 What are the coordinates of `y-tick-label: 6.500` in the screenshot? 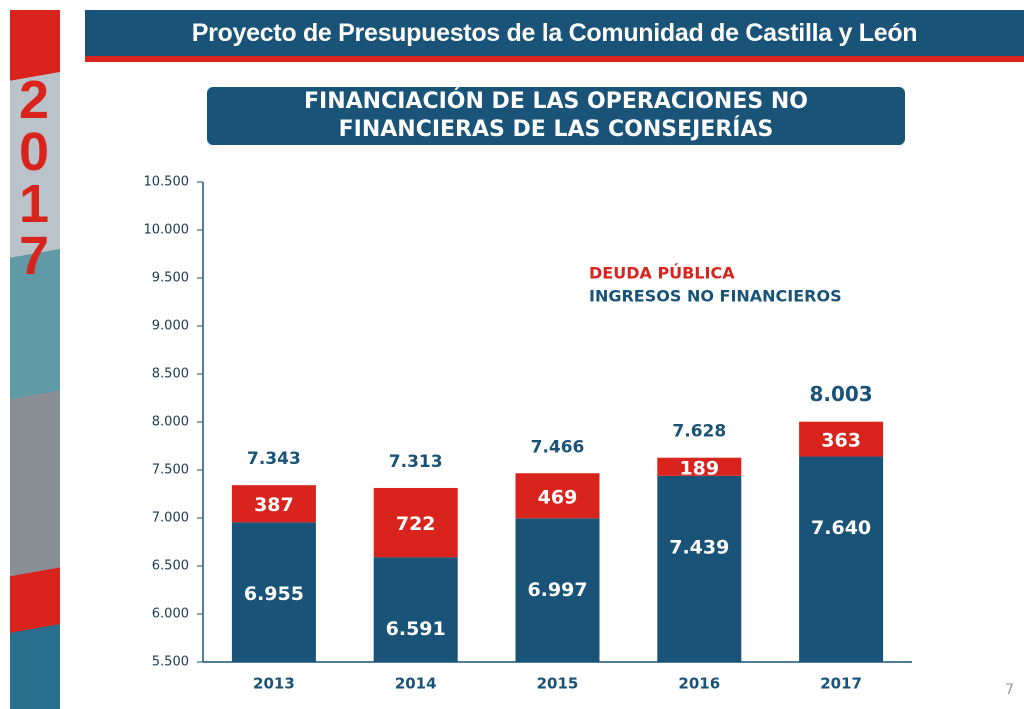 It's located at (170, 566).